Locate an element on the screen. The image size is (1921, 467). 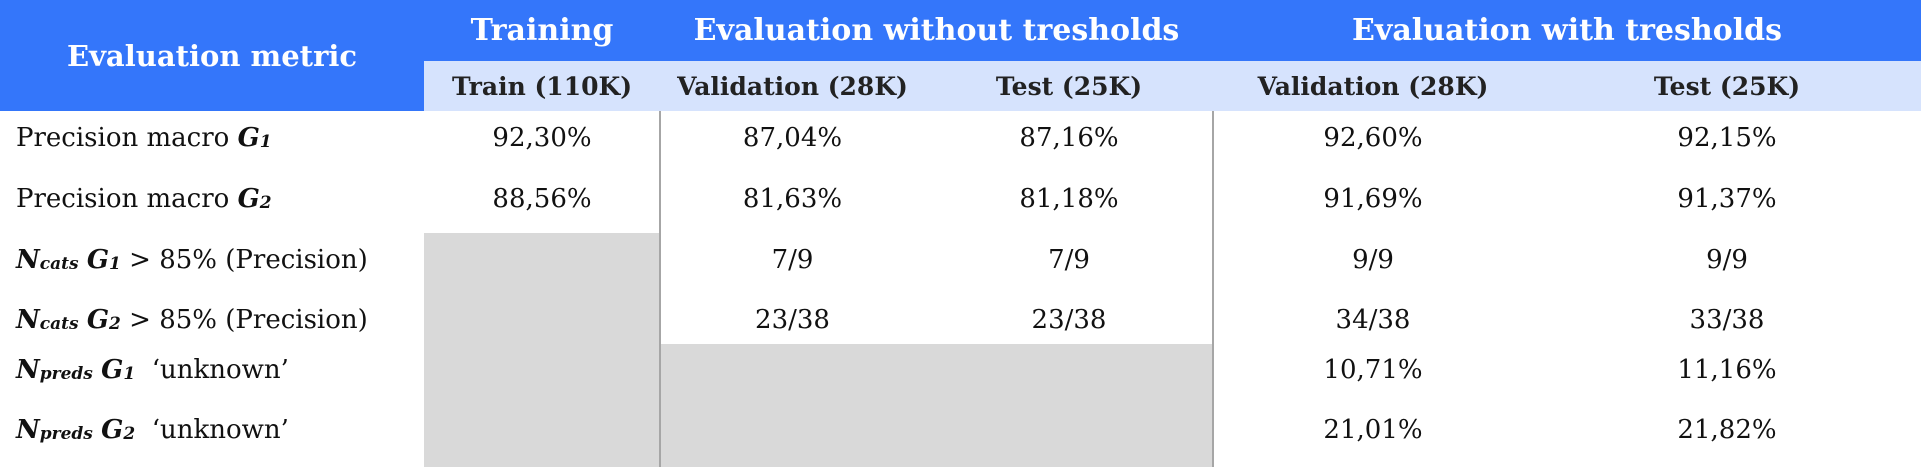
table-cell: 92,30% is located at coordinates (542, 138).